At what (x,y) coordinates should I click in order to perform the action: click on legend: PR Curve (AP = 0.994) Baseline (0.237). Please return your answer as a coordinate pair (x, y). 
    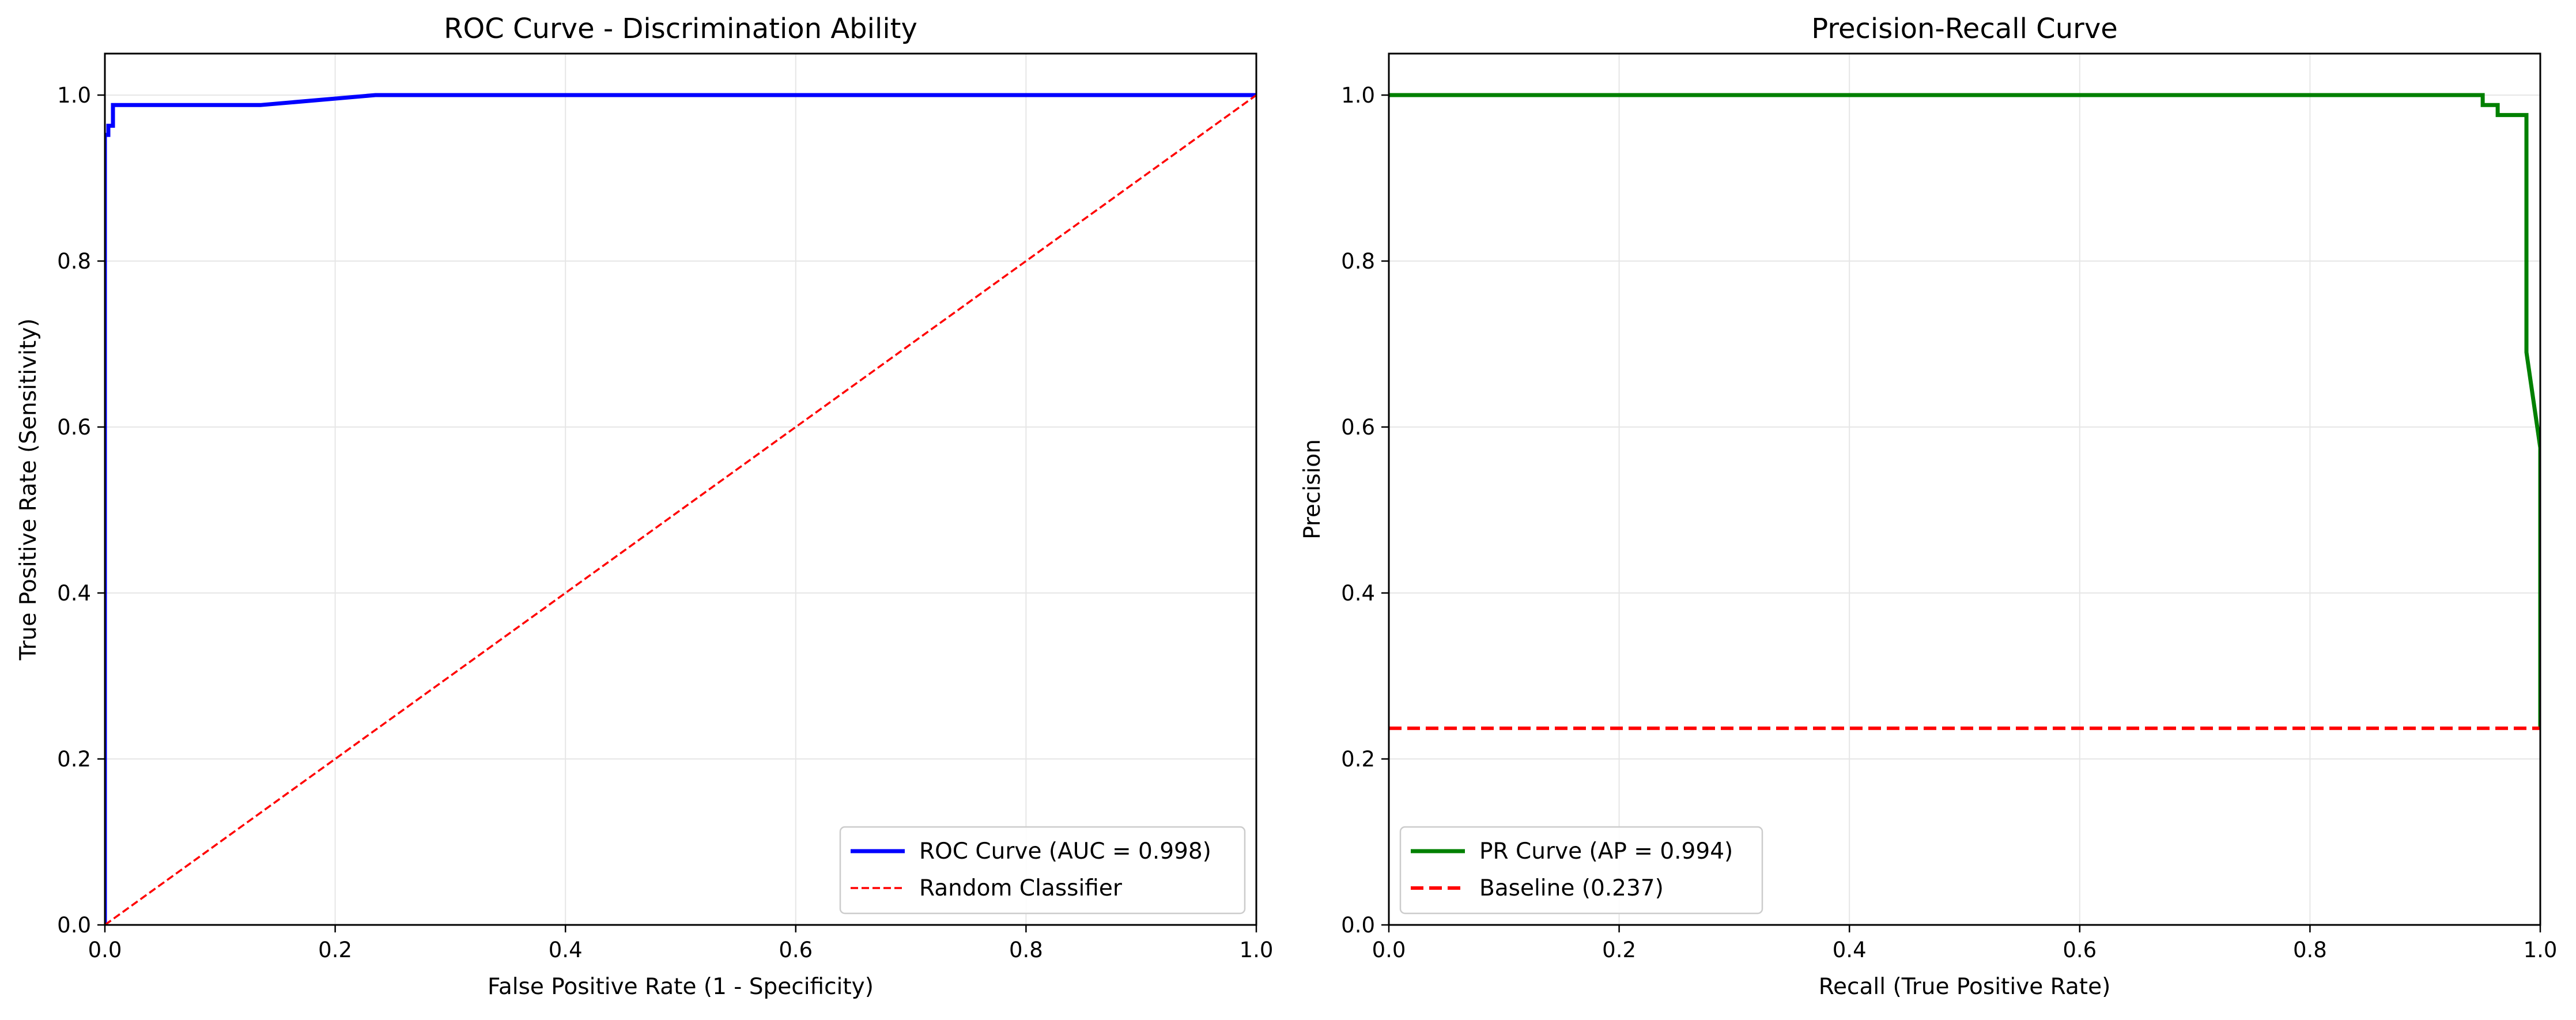
    Looking at the image, I should click on (1581, 870).